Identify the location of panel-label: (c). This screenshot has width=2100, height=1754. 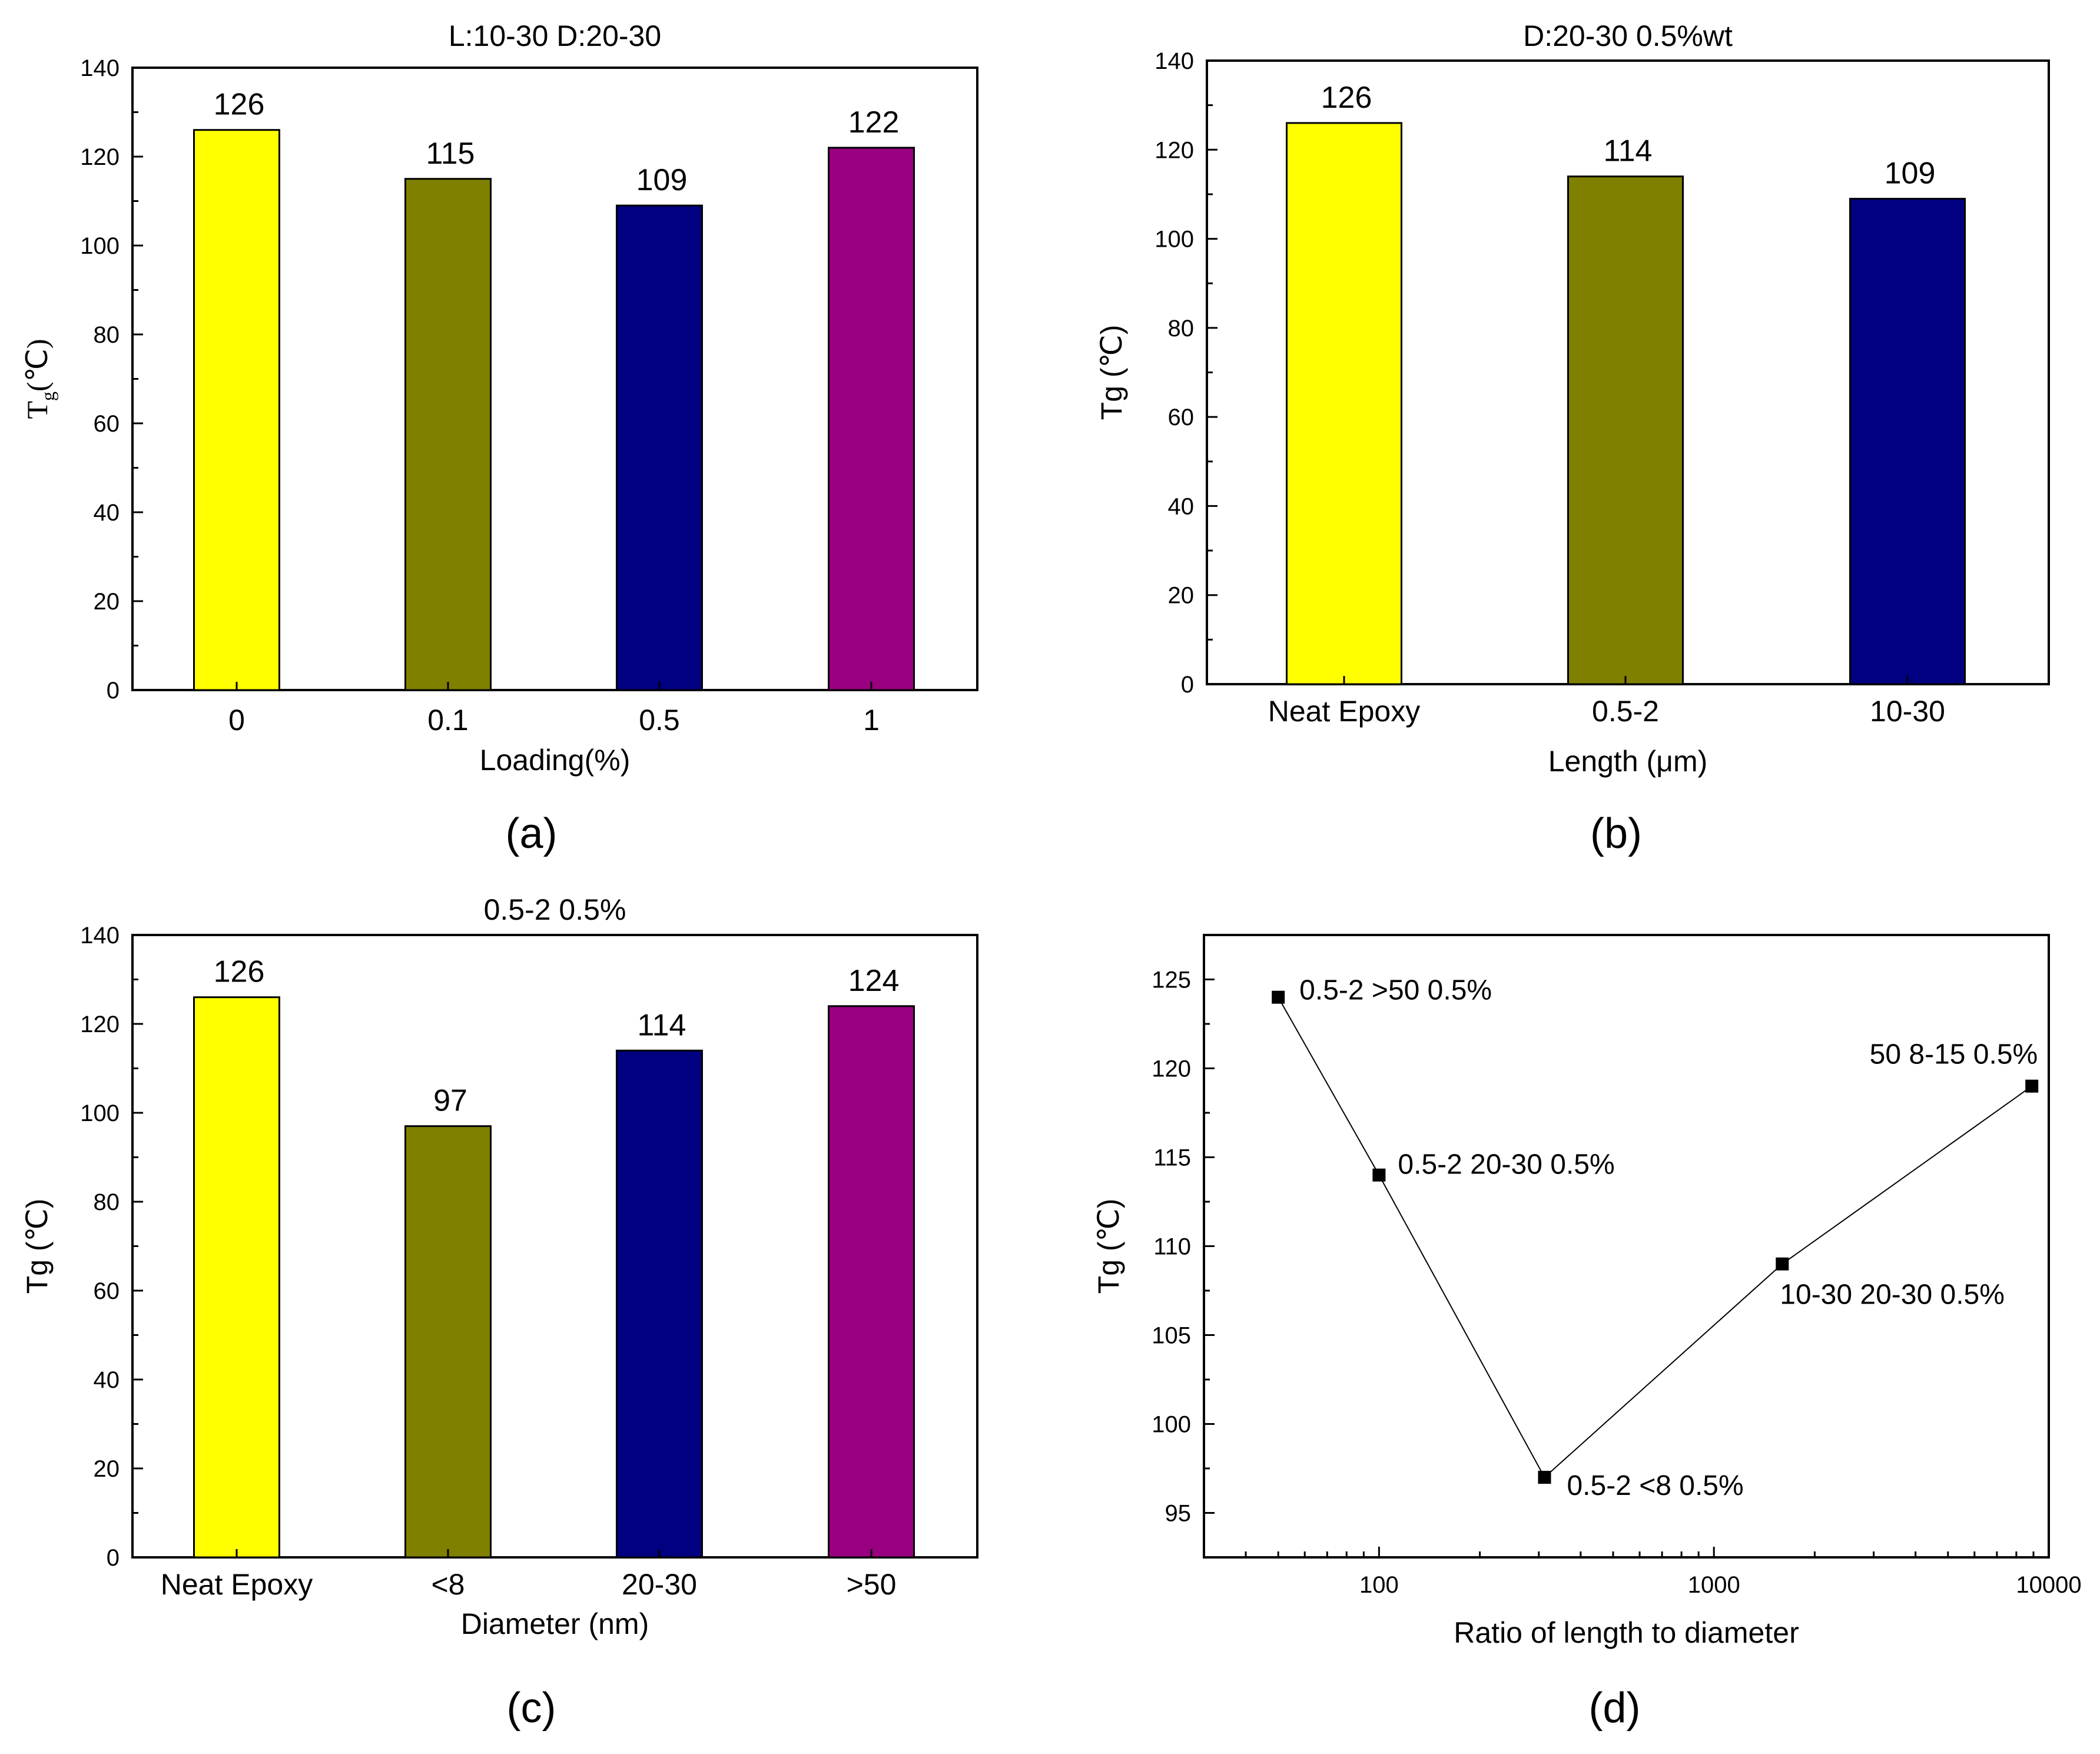
(531, 1708).